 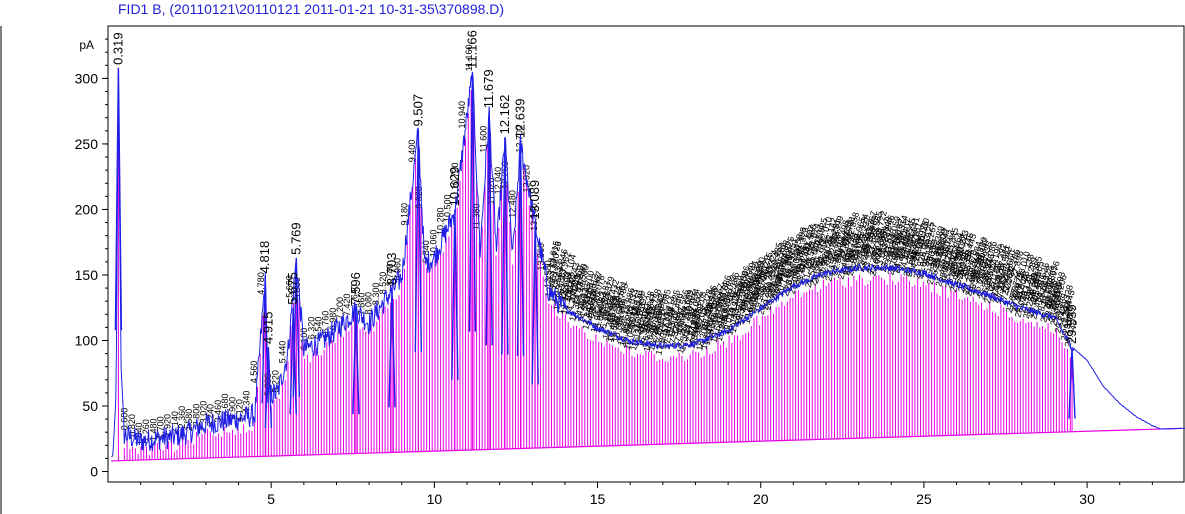 What do you see at coordinates (548, 274) in the screenshot?
I see `overlapping-peak-label: 13.580` at bounding box center [548, 274].